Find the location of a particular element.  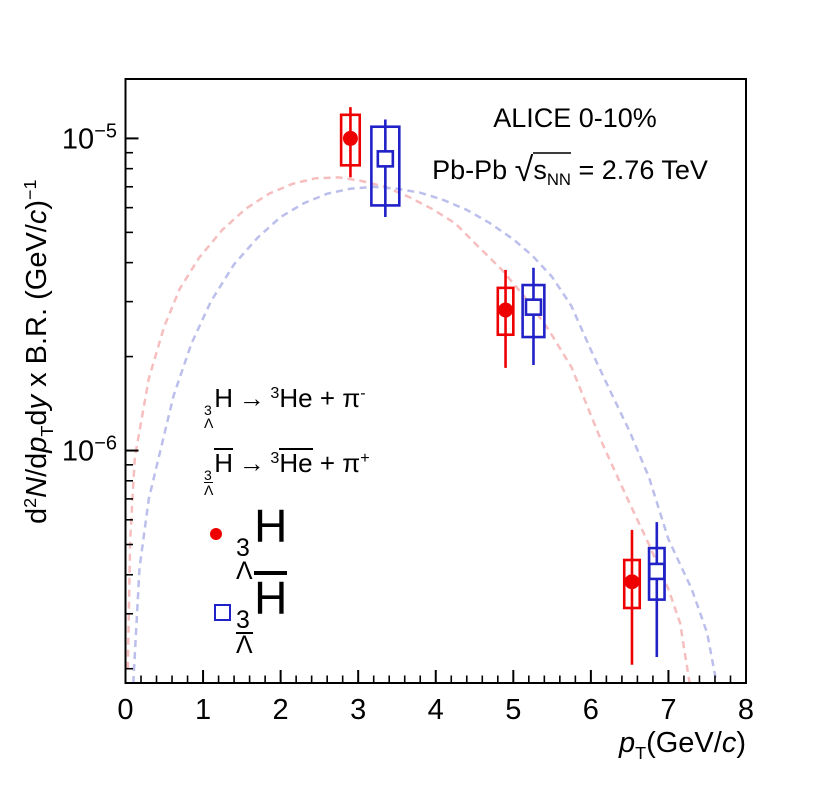

x-axis-title: pT(GeV/c) is located at coordinates (682, 745).